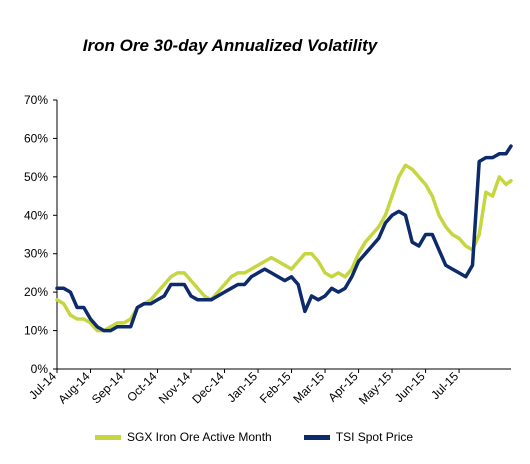 The height and width of the screenshot is (464, 530). I want to click on y-tick-label: 40%, so click(36, 215).